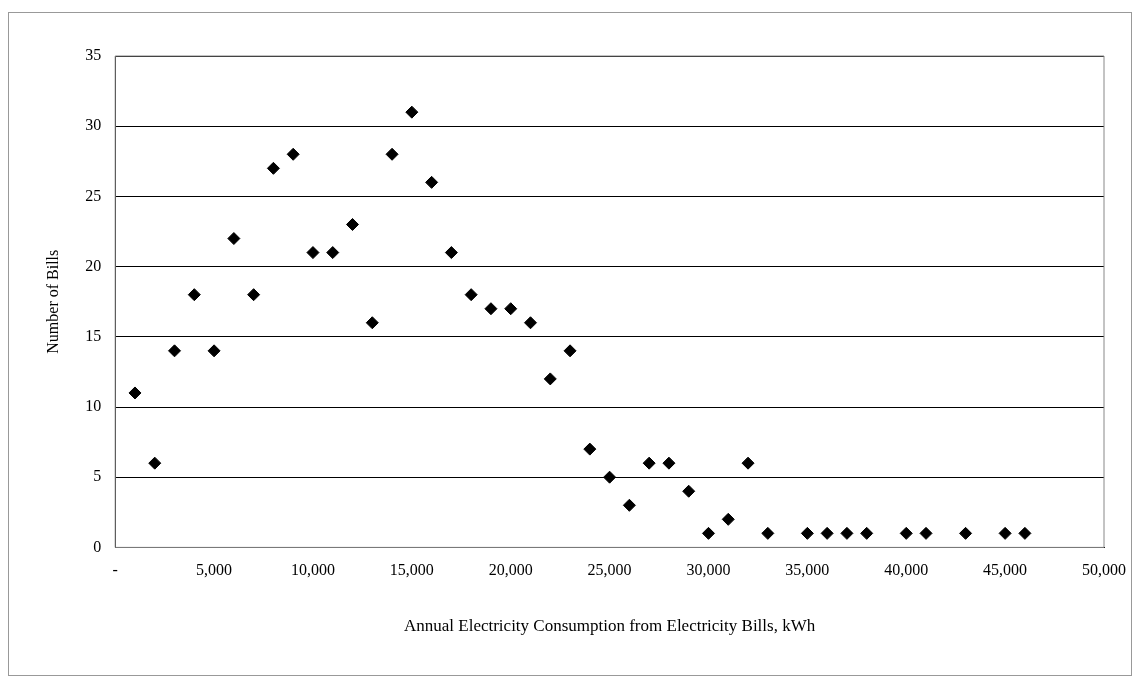  Describe the element at coordinates (93, 335) in the screenshot. I see `y-tick-label: 15` at that location.